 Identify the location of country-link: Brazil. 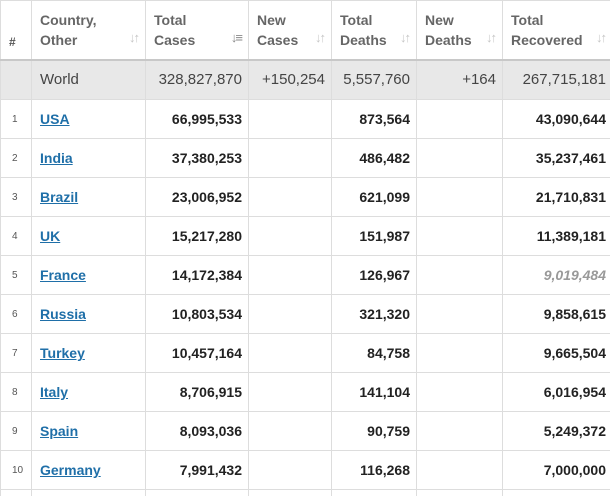
(59, 197).